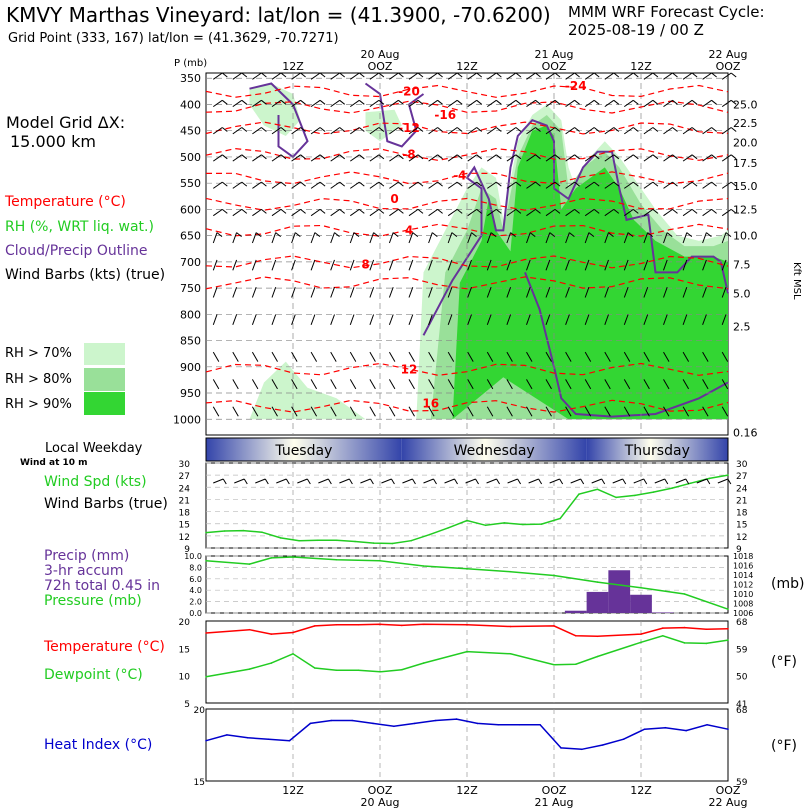 This screenshot has width=810, height=811. I want to click on wind-tick-left: 12, so click(184, 538).